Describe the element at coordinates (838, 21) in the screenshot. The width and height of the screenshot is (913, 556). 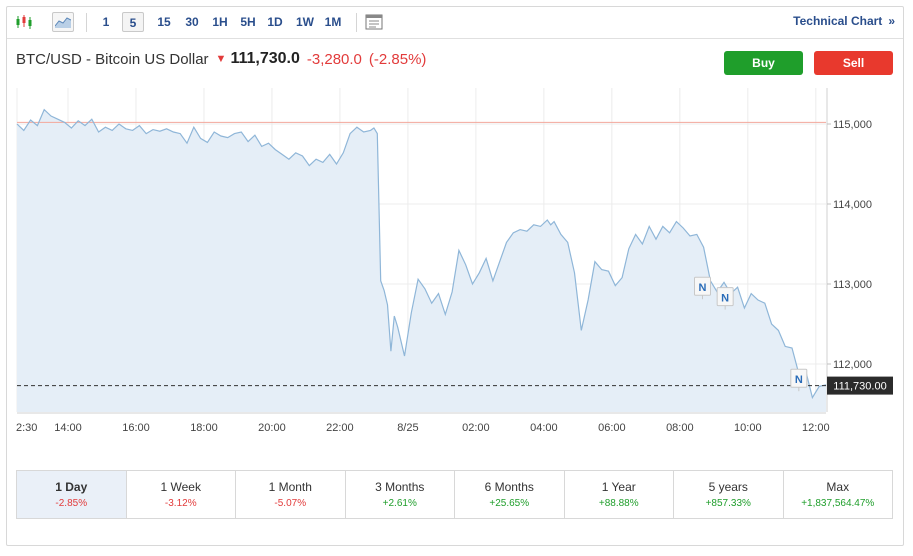
I see `technical-chart-label: Technical Chart` at that location.